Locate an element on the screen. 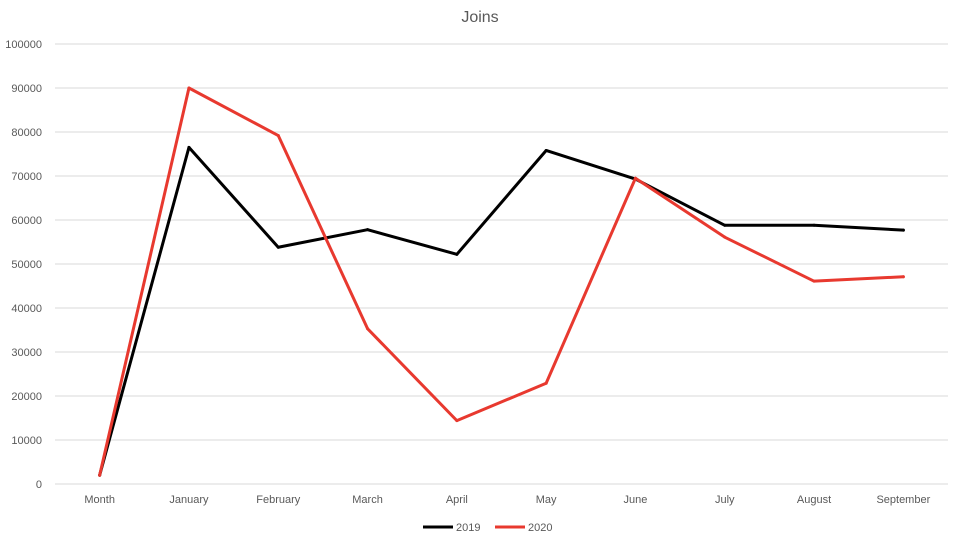 This screenshot has height=542, width=960. y-tick-label: 80000 is located at coordinates (26, 133).